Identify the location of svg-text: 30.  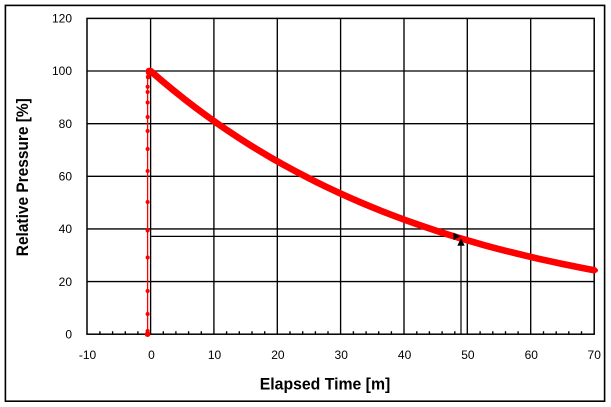
(342, 355).